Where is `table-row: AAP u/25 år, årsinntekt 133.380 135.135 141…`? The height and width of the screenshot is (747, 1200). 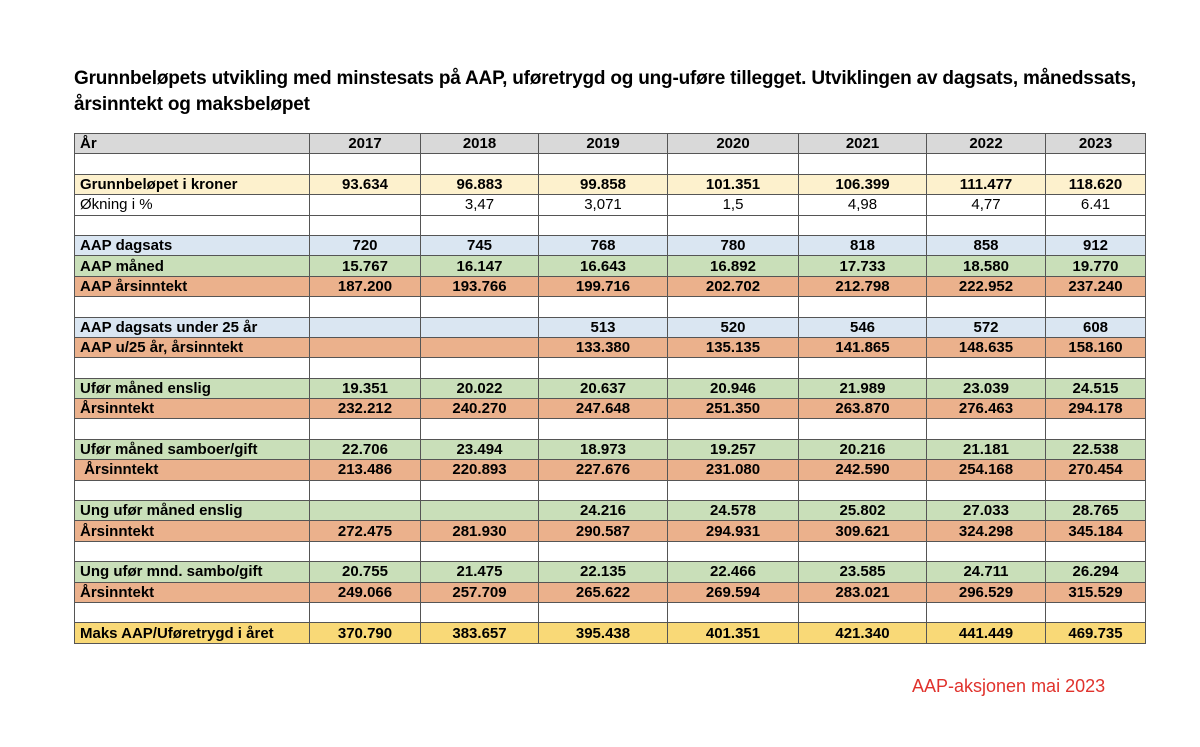
table-row: AAP u/25 år, årsinntekt 133.380 135.135 141… is located at coordinates (610, 347).